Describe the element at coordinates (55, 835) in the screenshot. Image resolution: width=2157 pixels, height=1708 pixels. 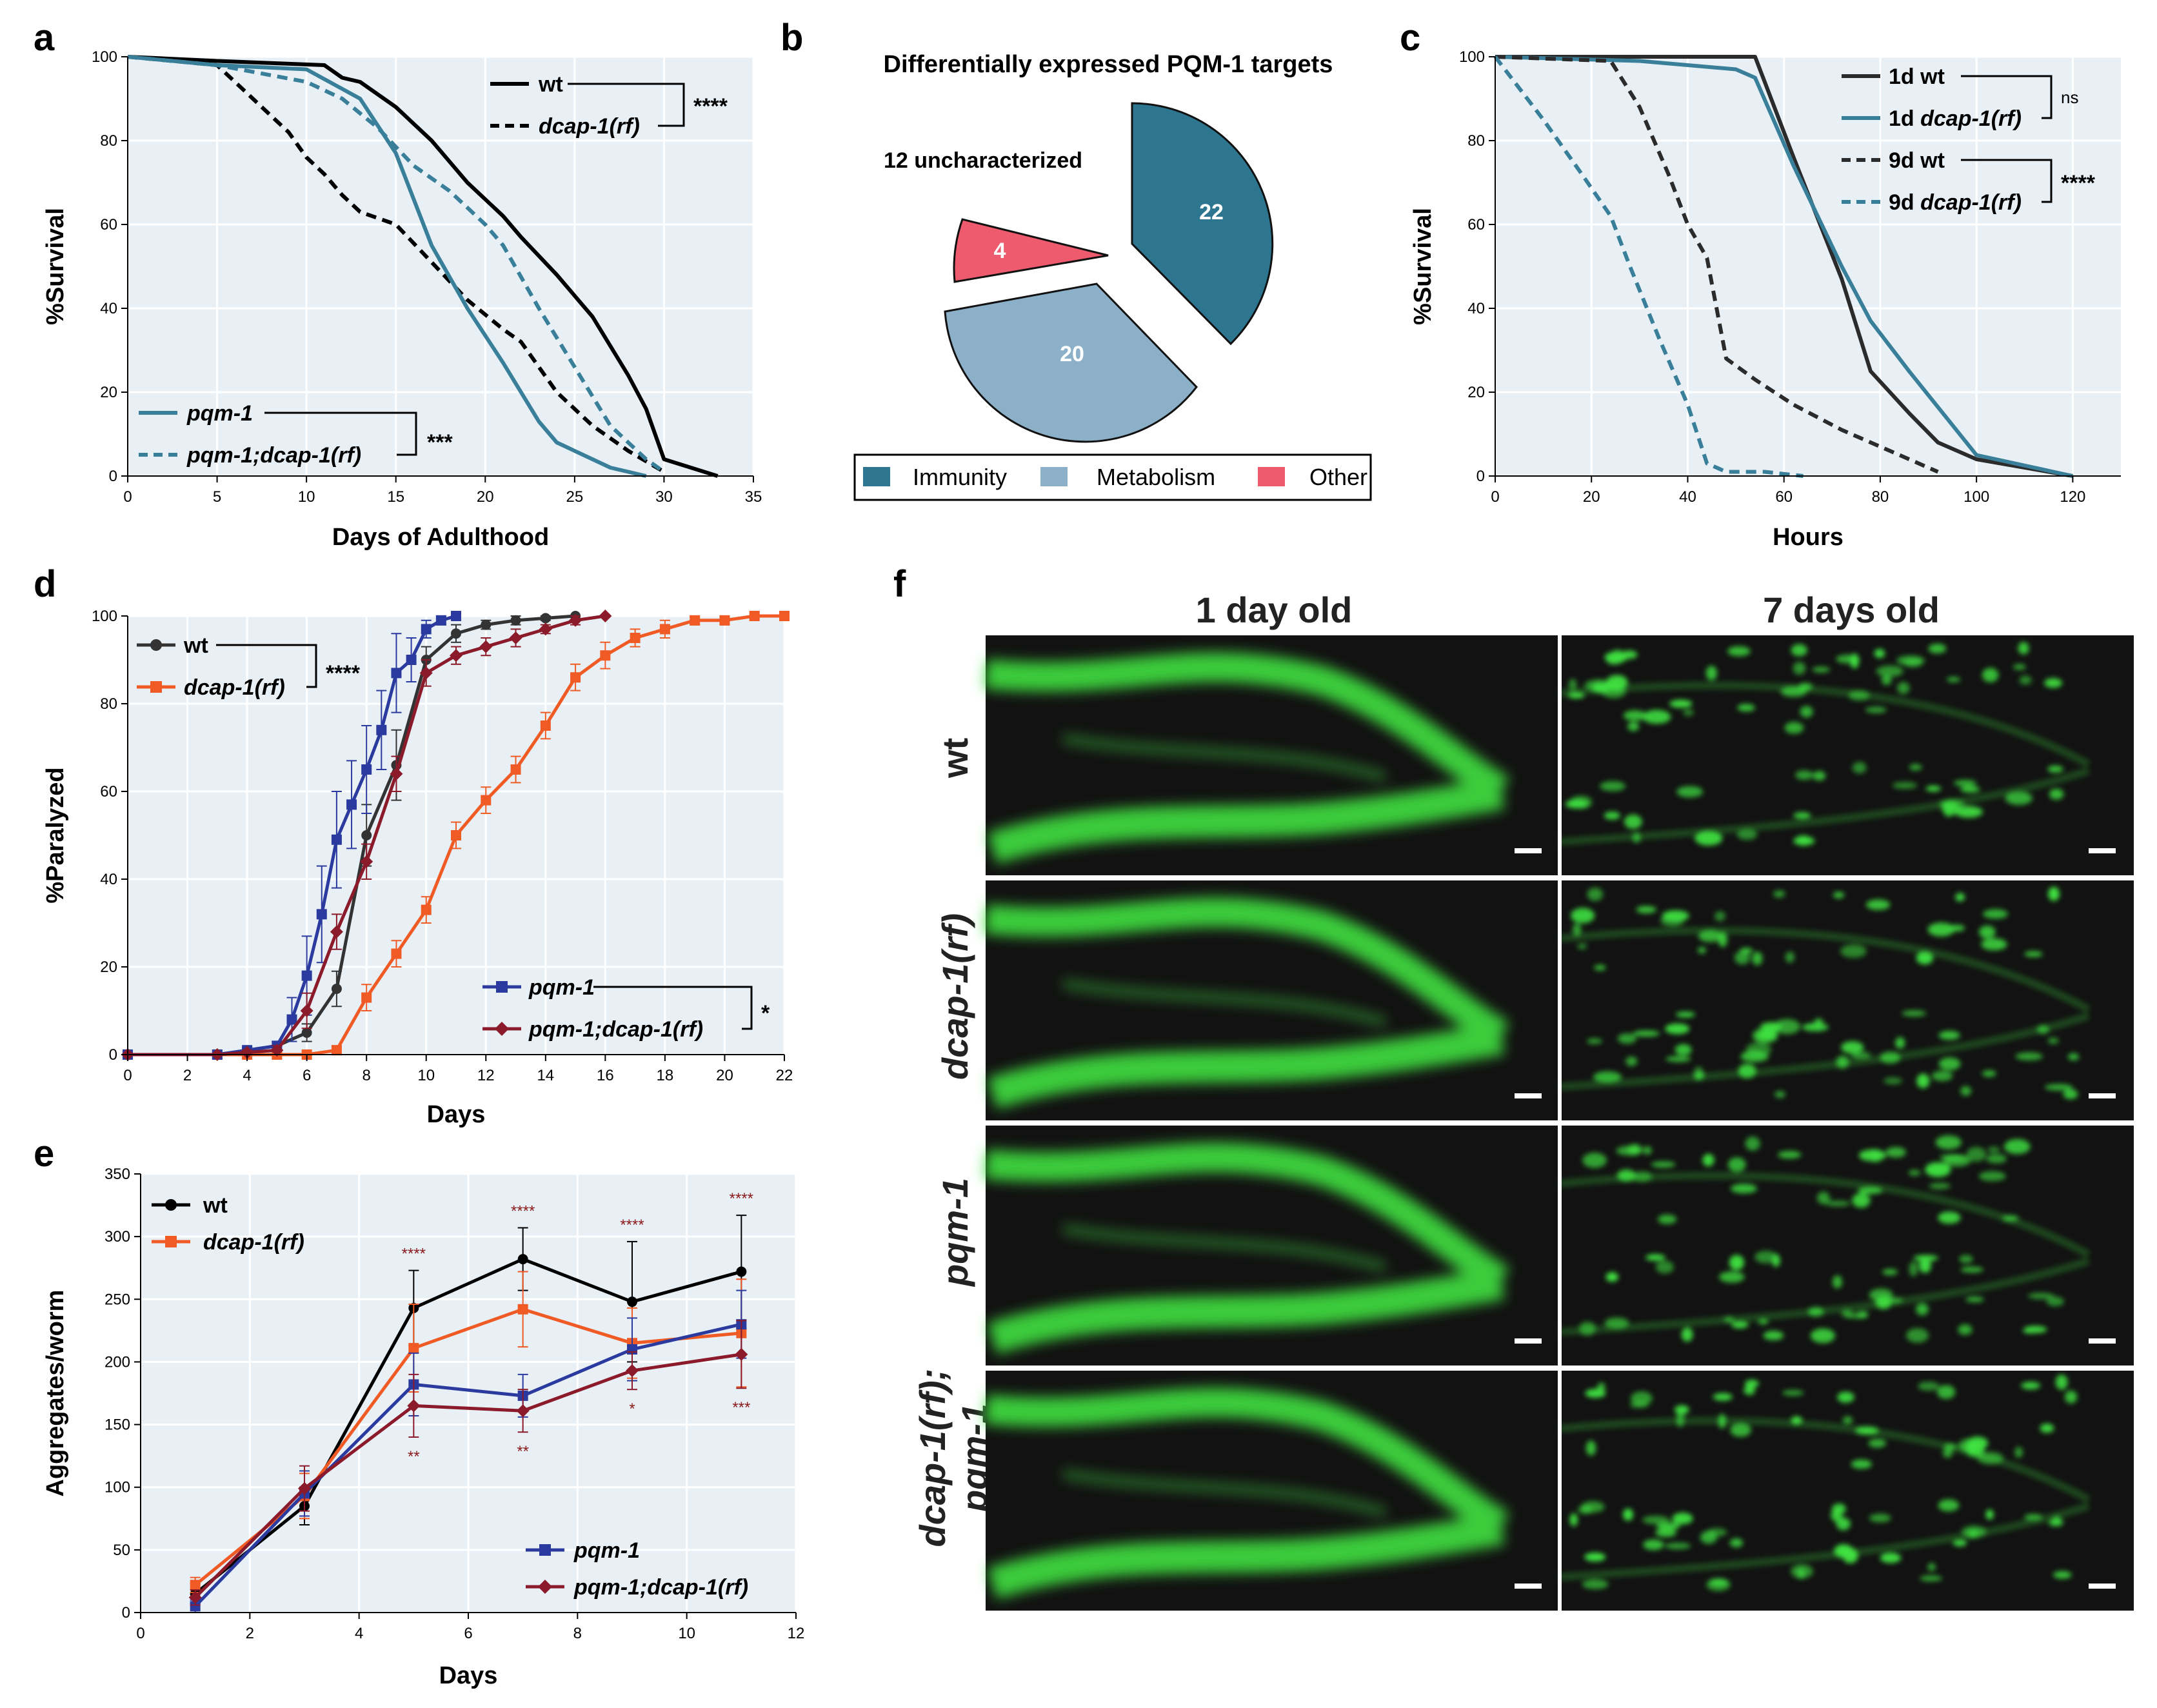
I see `y-axis-label-d: %Paralyzed` at that location.